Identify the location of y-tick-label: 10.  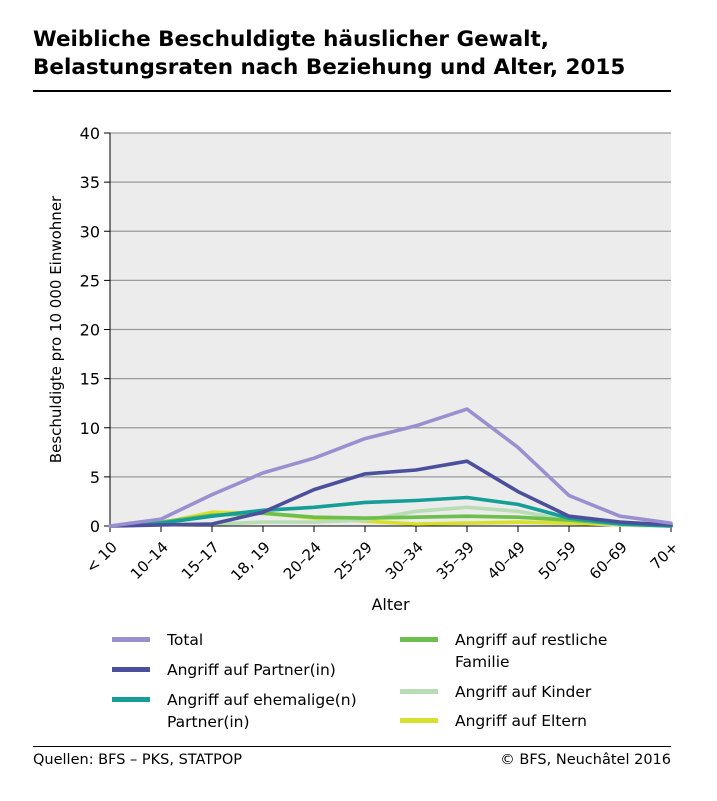
(90, 428).